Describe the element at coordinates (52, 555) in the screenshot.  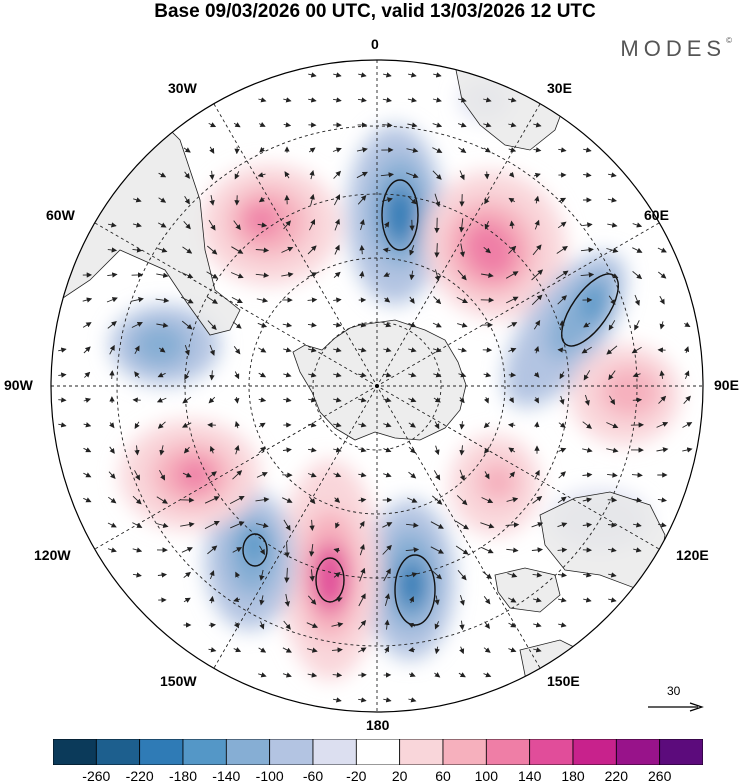
I see `lon-label-120w: 120W` at that location.